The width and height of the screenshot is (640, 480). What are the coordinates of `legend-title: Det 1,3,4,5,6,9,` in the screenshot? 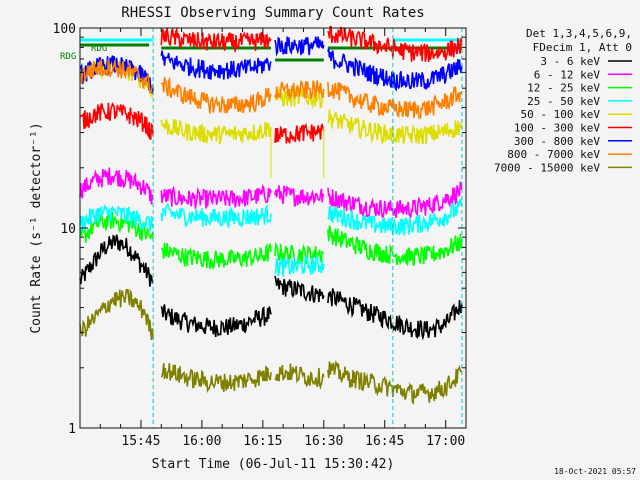 It's located at (579, 33).